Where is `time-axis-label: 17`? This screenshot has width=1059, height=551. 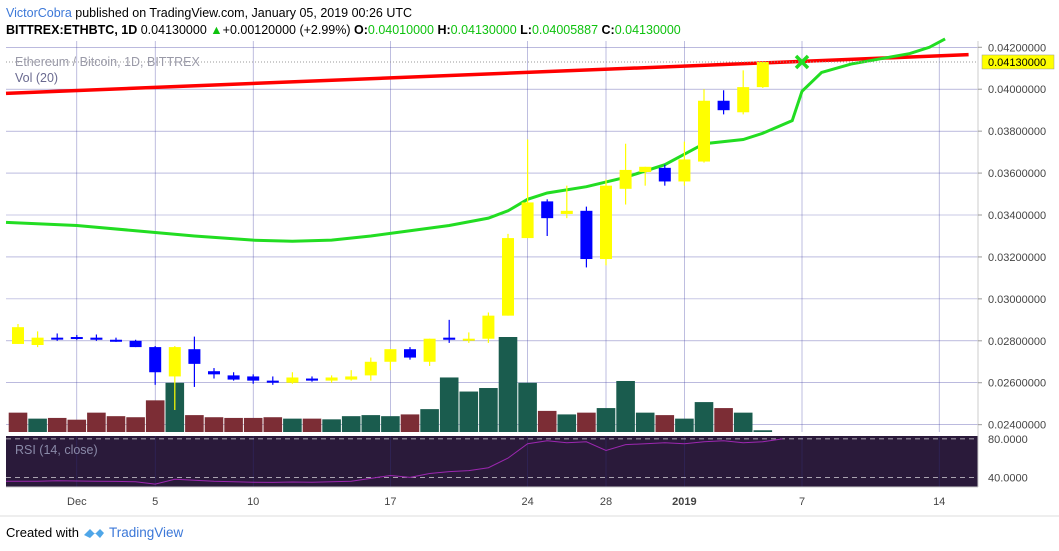
time-axis-label: 17 is located at coordinates (390, 502).